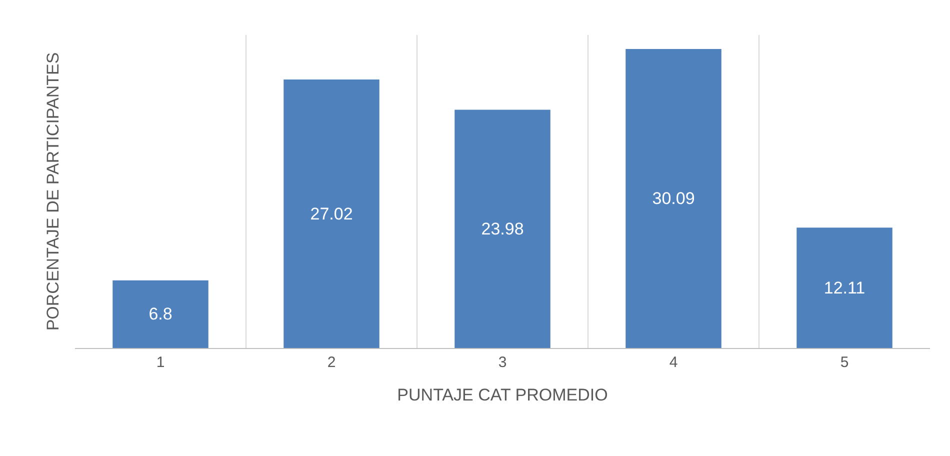 Image resolution: width=950 pixels, height=456 pixels. I want to click on data-label: 30.09, so click(673, 198).